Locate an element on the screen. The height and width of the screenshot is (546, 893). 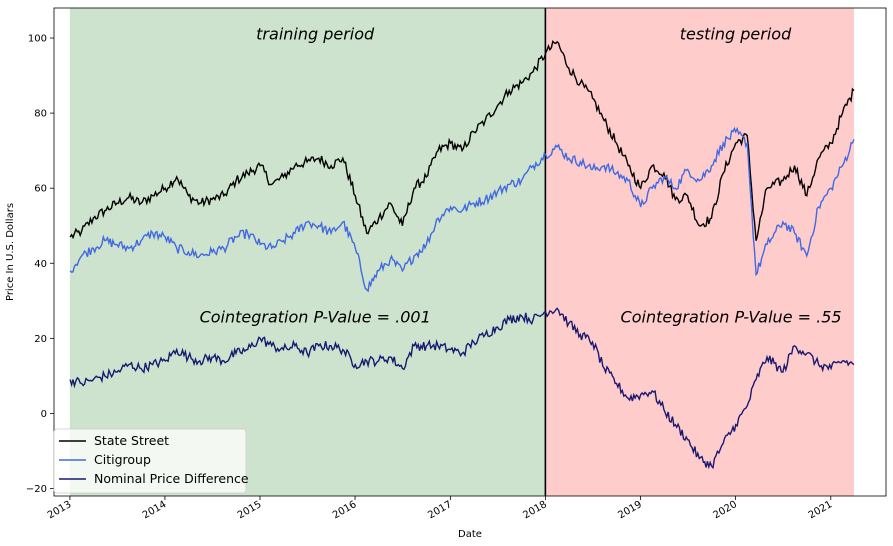
y-tick-label: 40 is located at coordinates (40, 264).